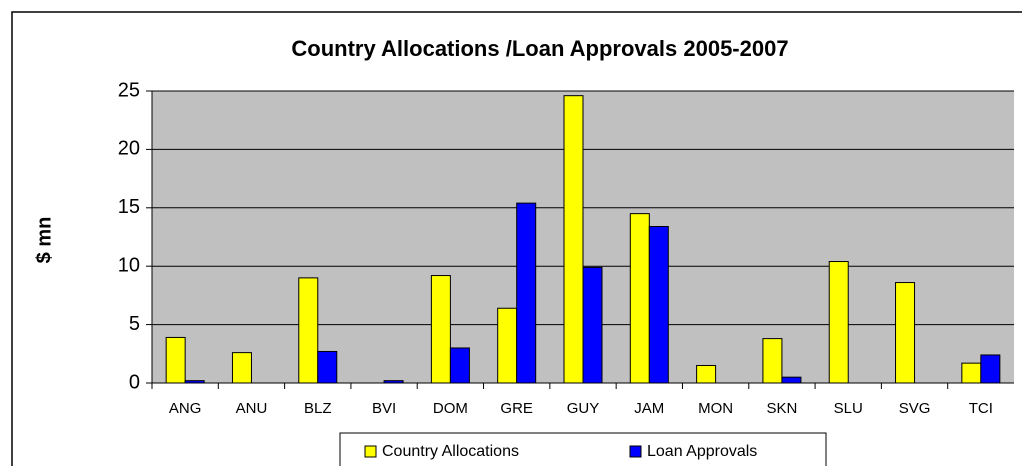 Image resolution: width=1022 pixels, height=466 pixels. Describe the element at coordinates (129, 265) in the screenshot. I see `y-tick-label: 10` at that location.